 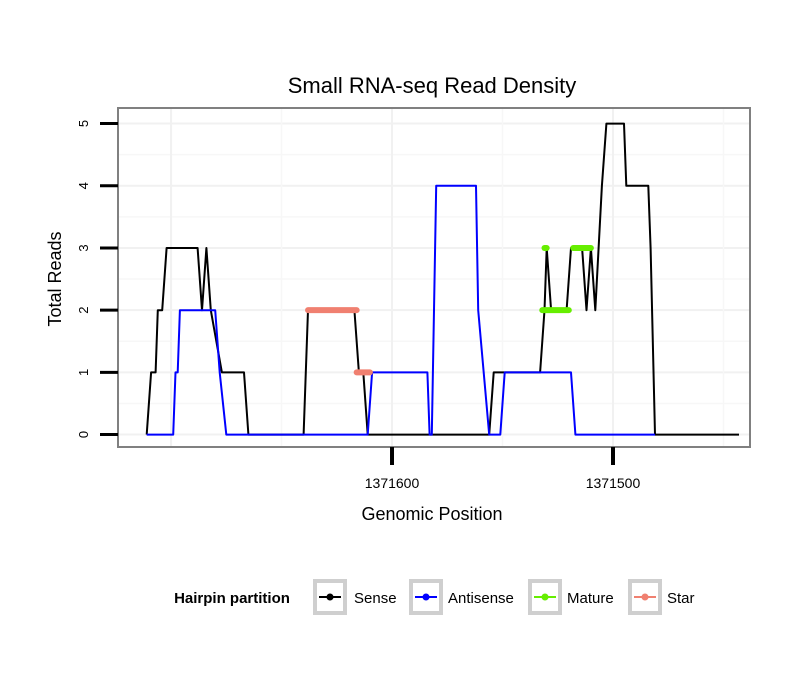 I want to click on chart-title: Small RNA-seq Read Density, so click(x=432, y=85).